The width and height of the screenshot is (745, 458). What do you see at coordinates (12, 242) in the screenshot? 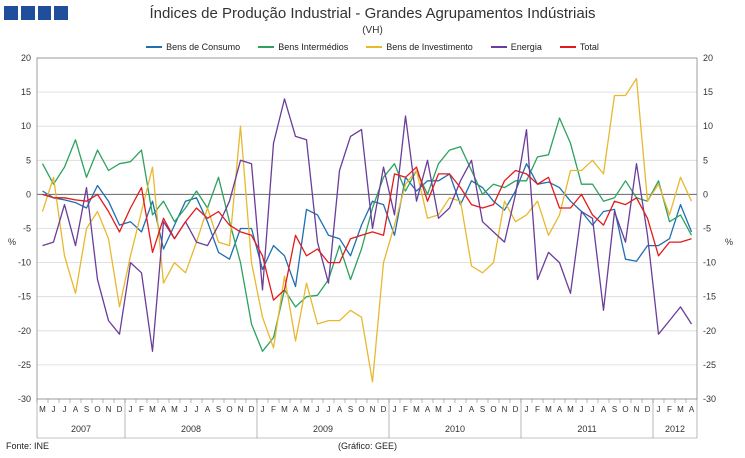
I see `y-axis-label-left: %` at bounding box center [12, 242].